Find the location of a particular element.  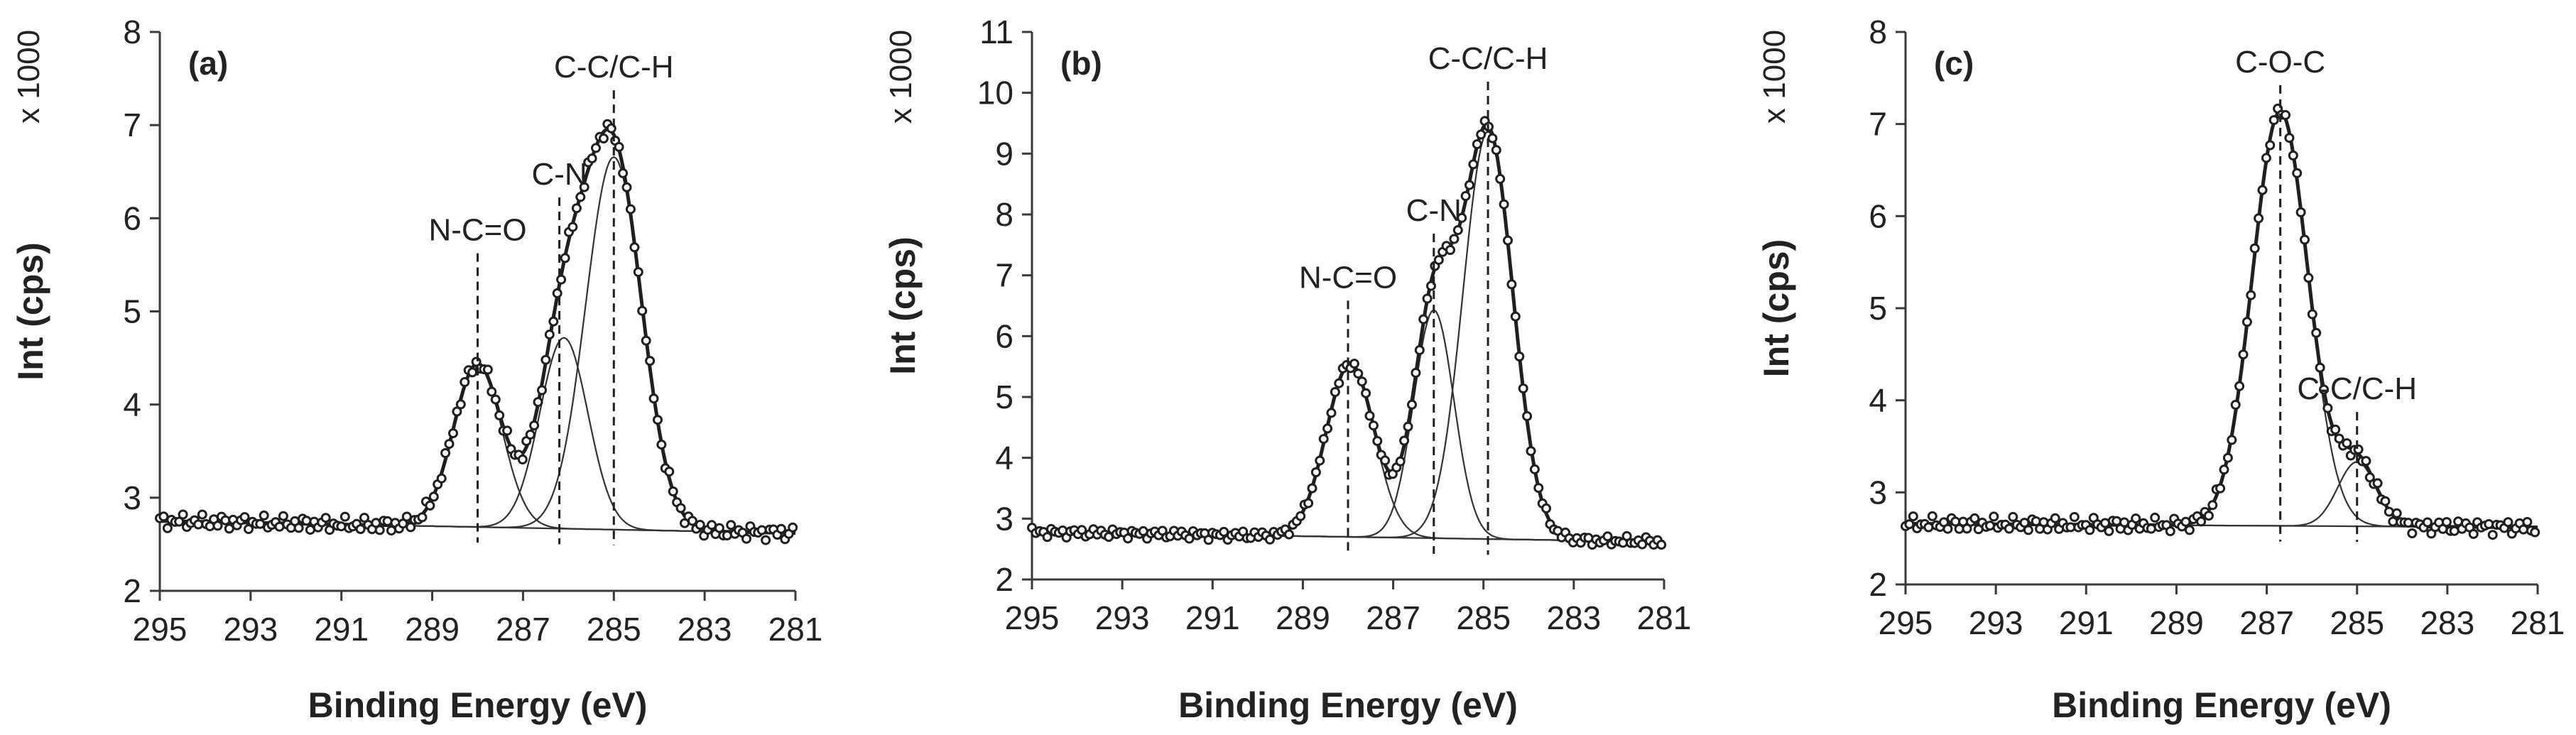

y-tick-label: 4 is located at coordinates (1004, 458).